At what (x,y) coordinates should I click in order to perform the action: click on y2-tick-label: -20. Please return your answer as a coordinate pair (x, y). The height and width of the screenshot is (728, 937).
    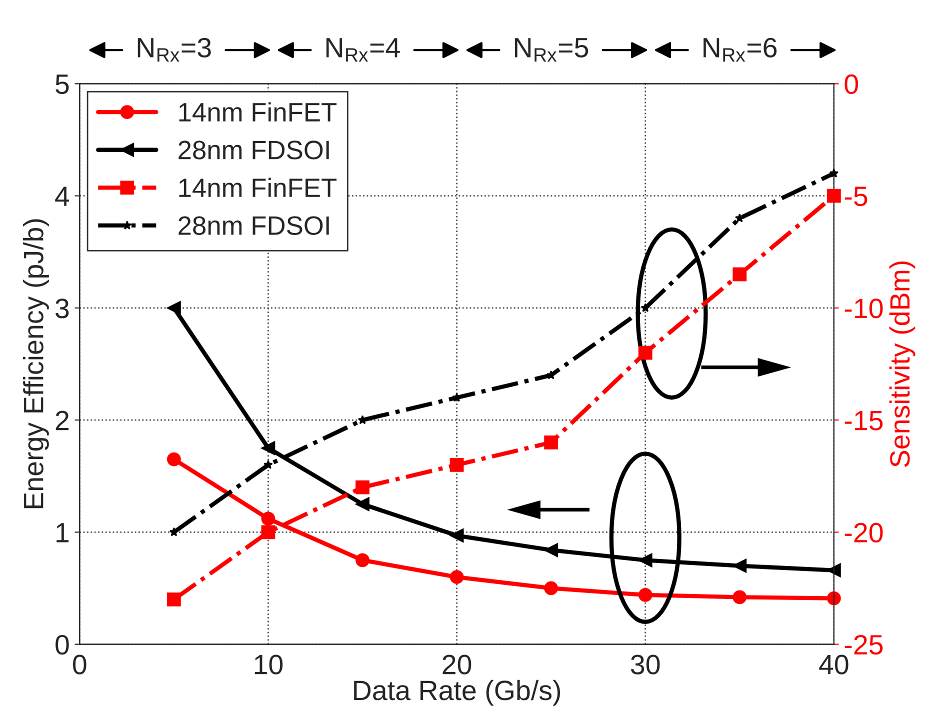
    Looking at the image, I should click on (863, 532).